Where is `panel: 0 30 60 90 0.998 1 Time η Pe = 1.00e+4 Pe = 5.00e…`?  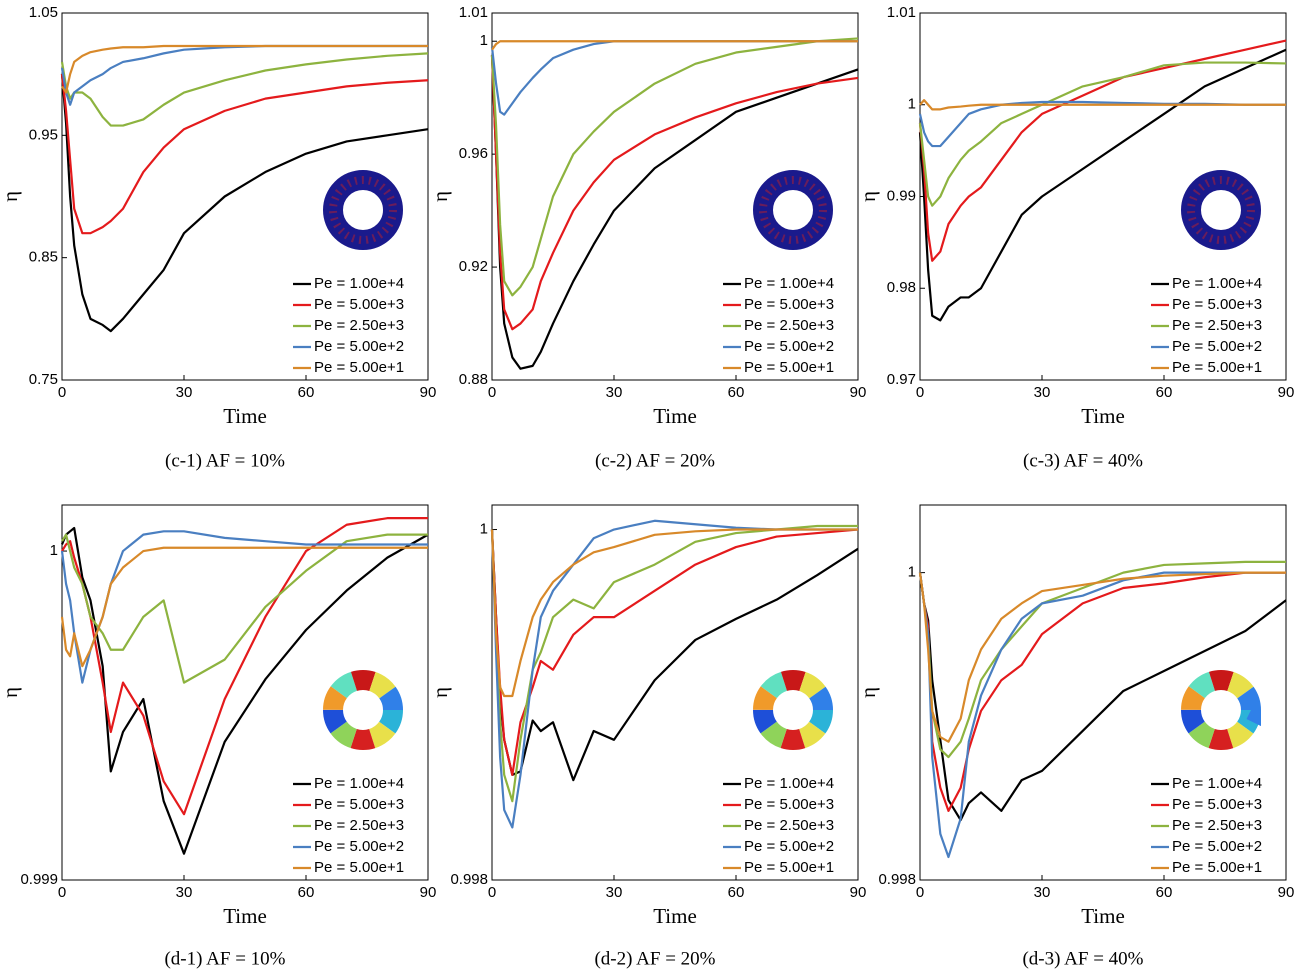
panel: 0 30 60 90 0.998 1 Time η Pe = 1.00e+4 Pe = 5.00e… is located at coordinates (647, 716).